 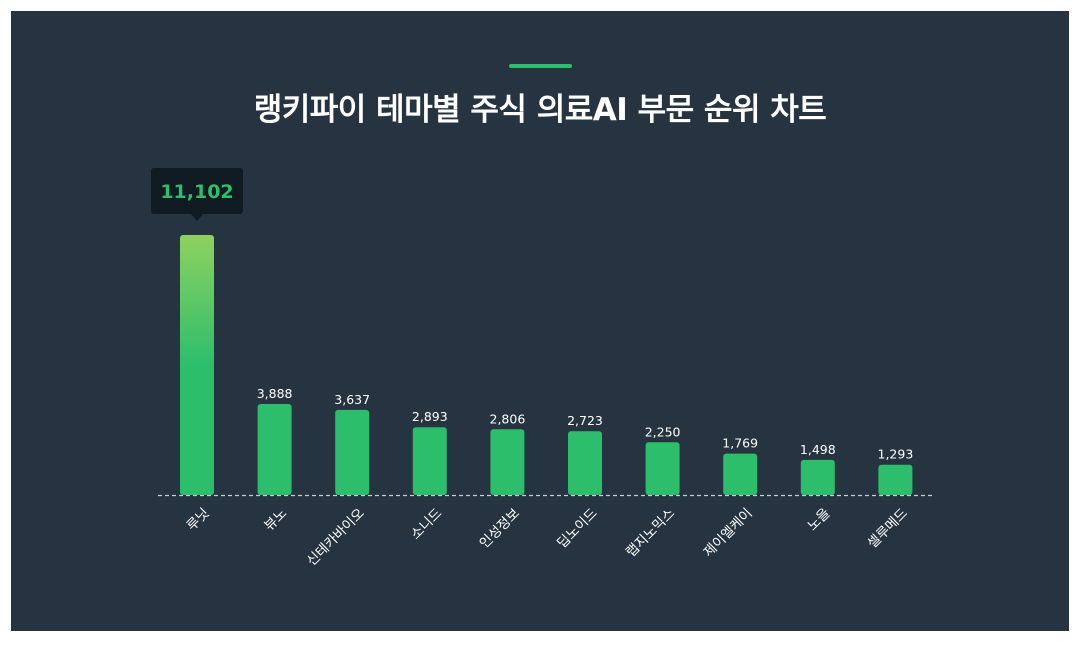 I want to click on category-label-8: 노을, so click(x=819, y=519).